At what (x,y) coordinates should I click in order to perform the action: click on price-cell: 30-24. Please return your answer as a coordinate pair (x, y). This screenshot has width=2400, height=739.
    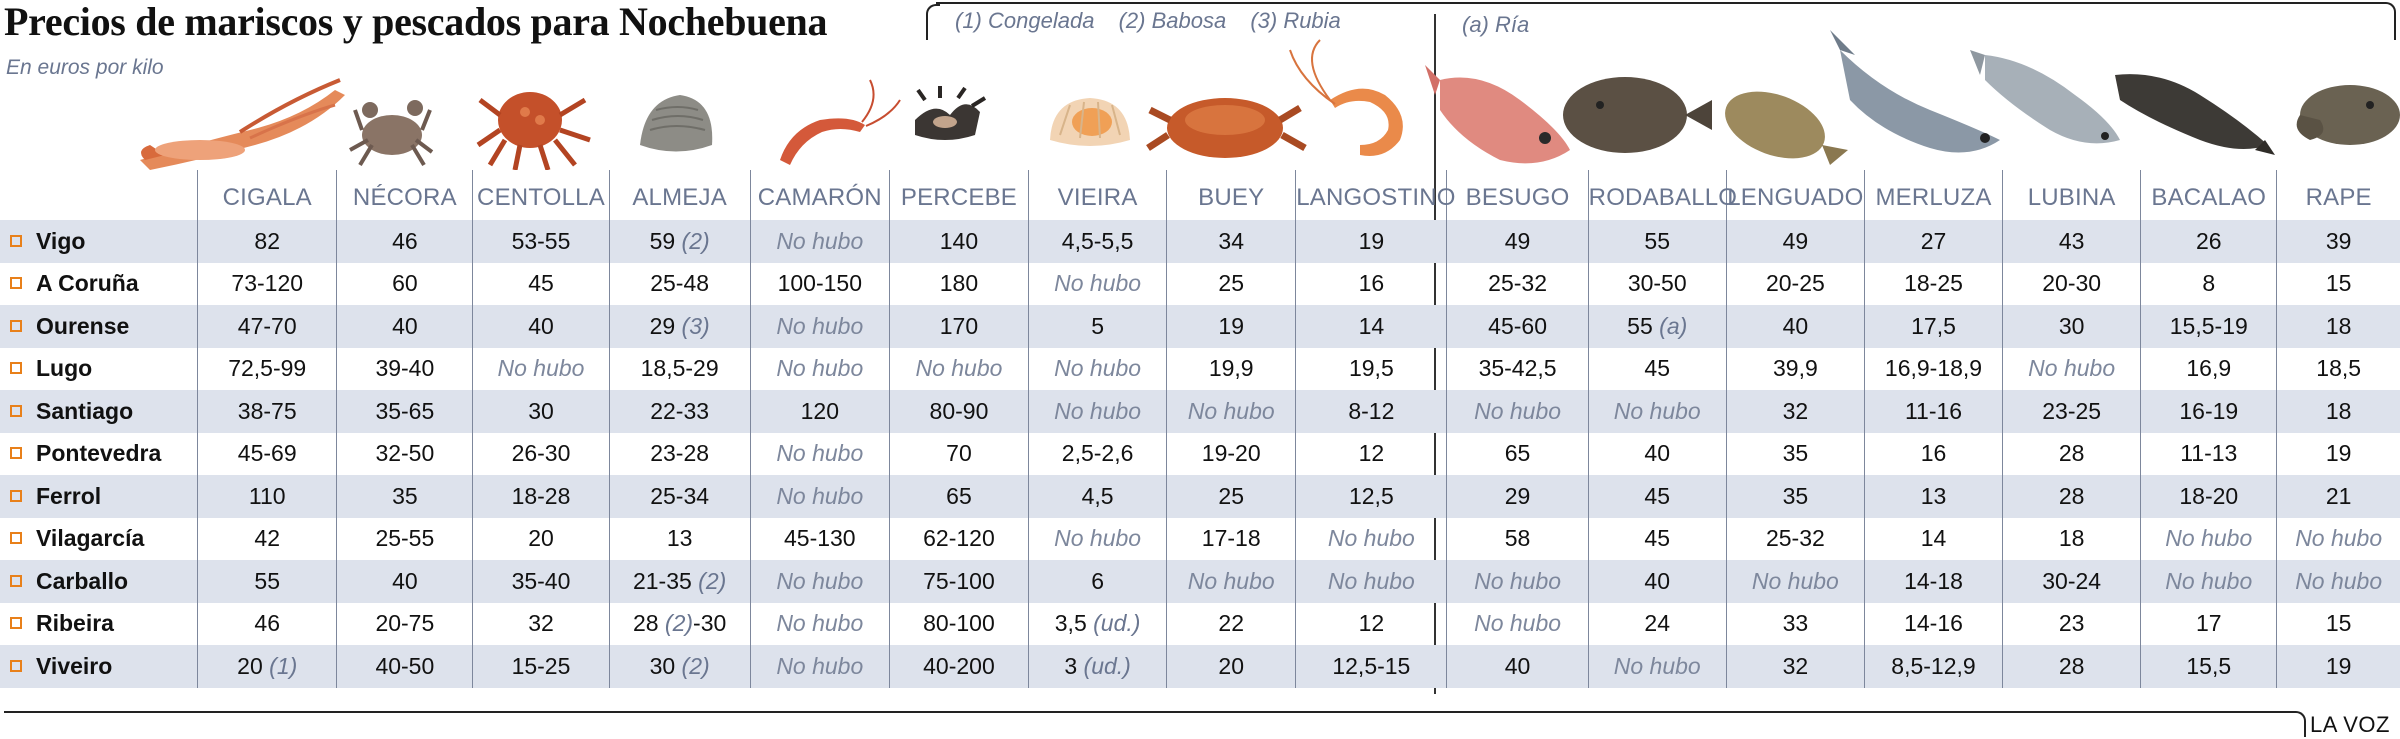
    Looking at the image, I should click on (2071, 581).